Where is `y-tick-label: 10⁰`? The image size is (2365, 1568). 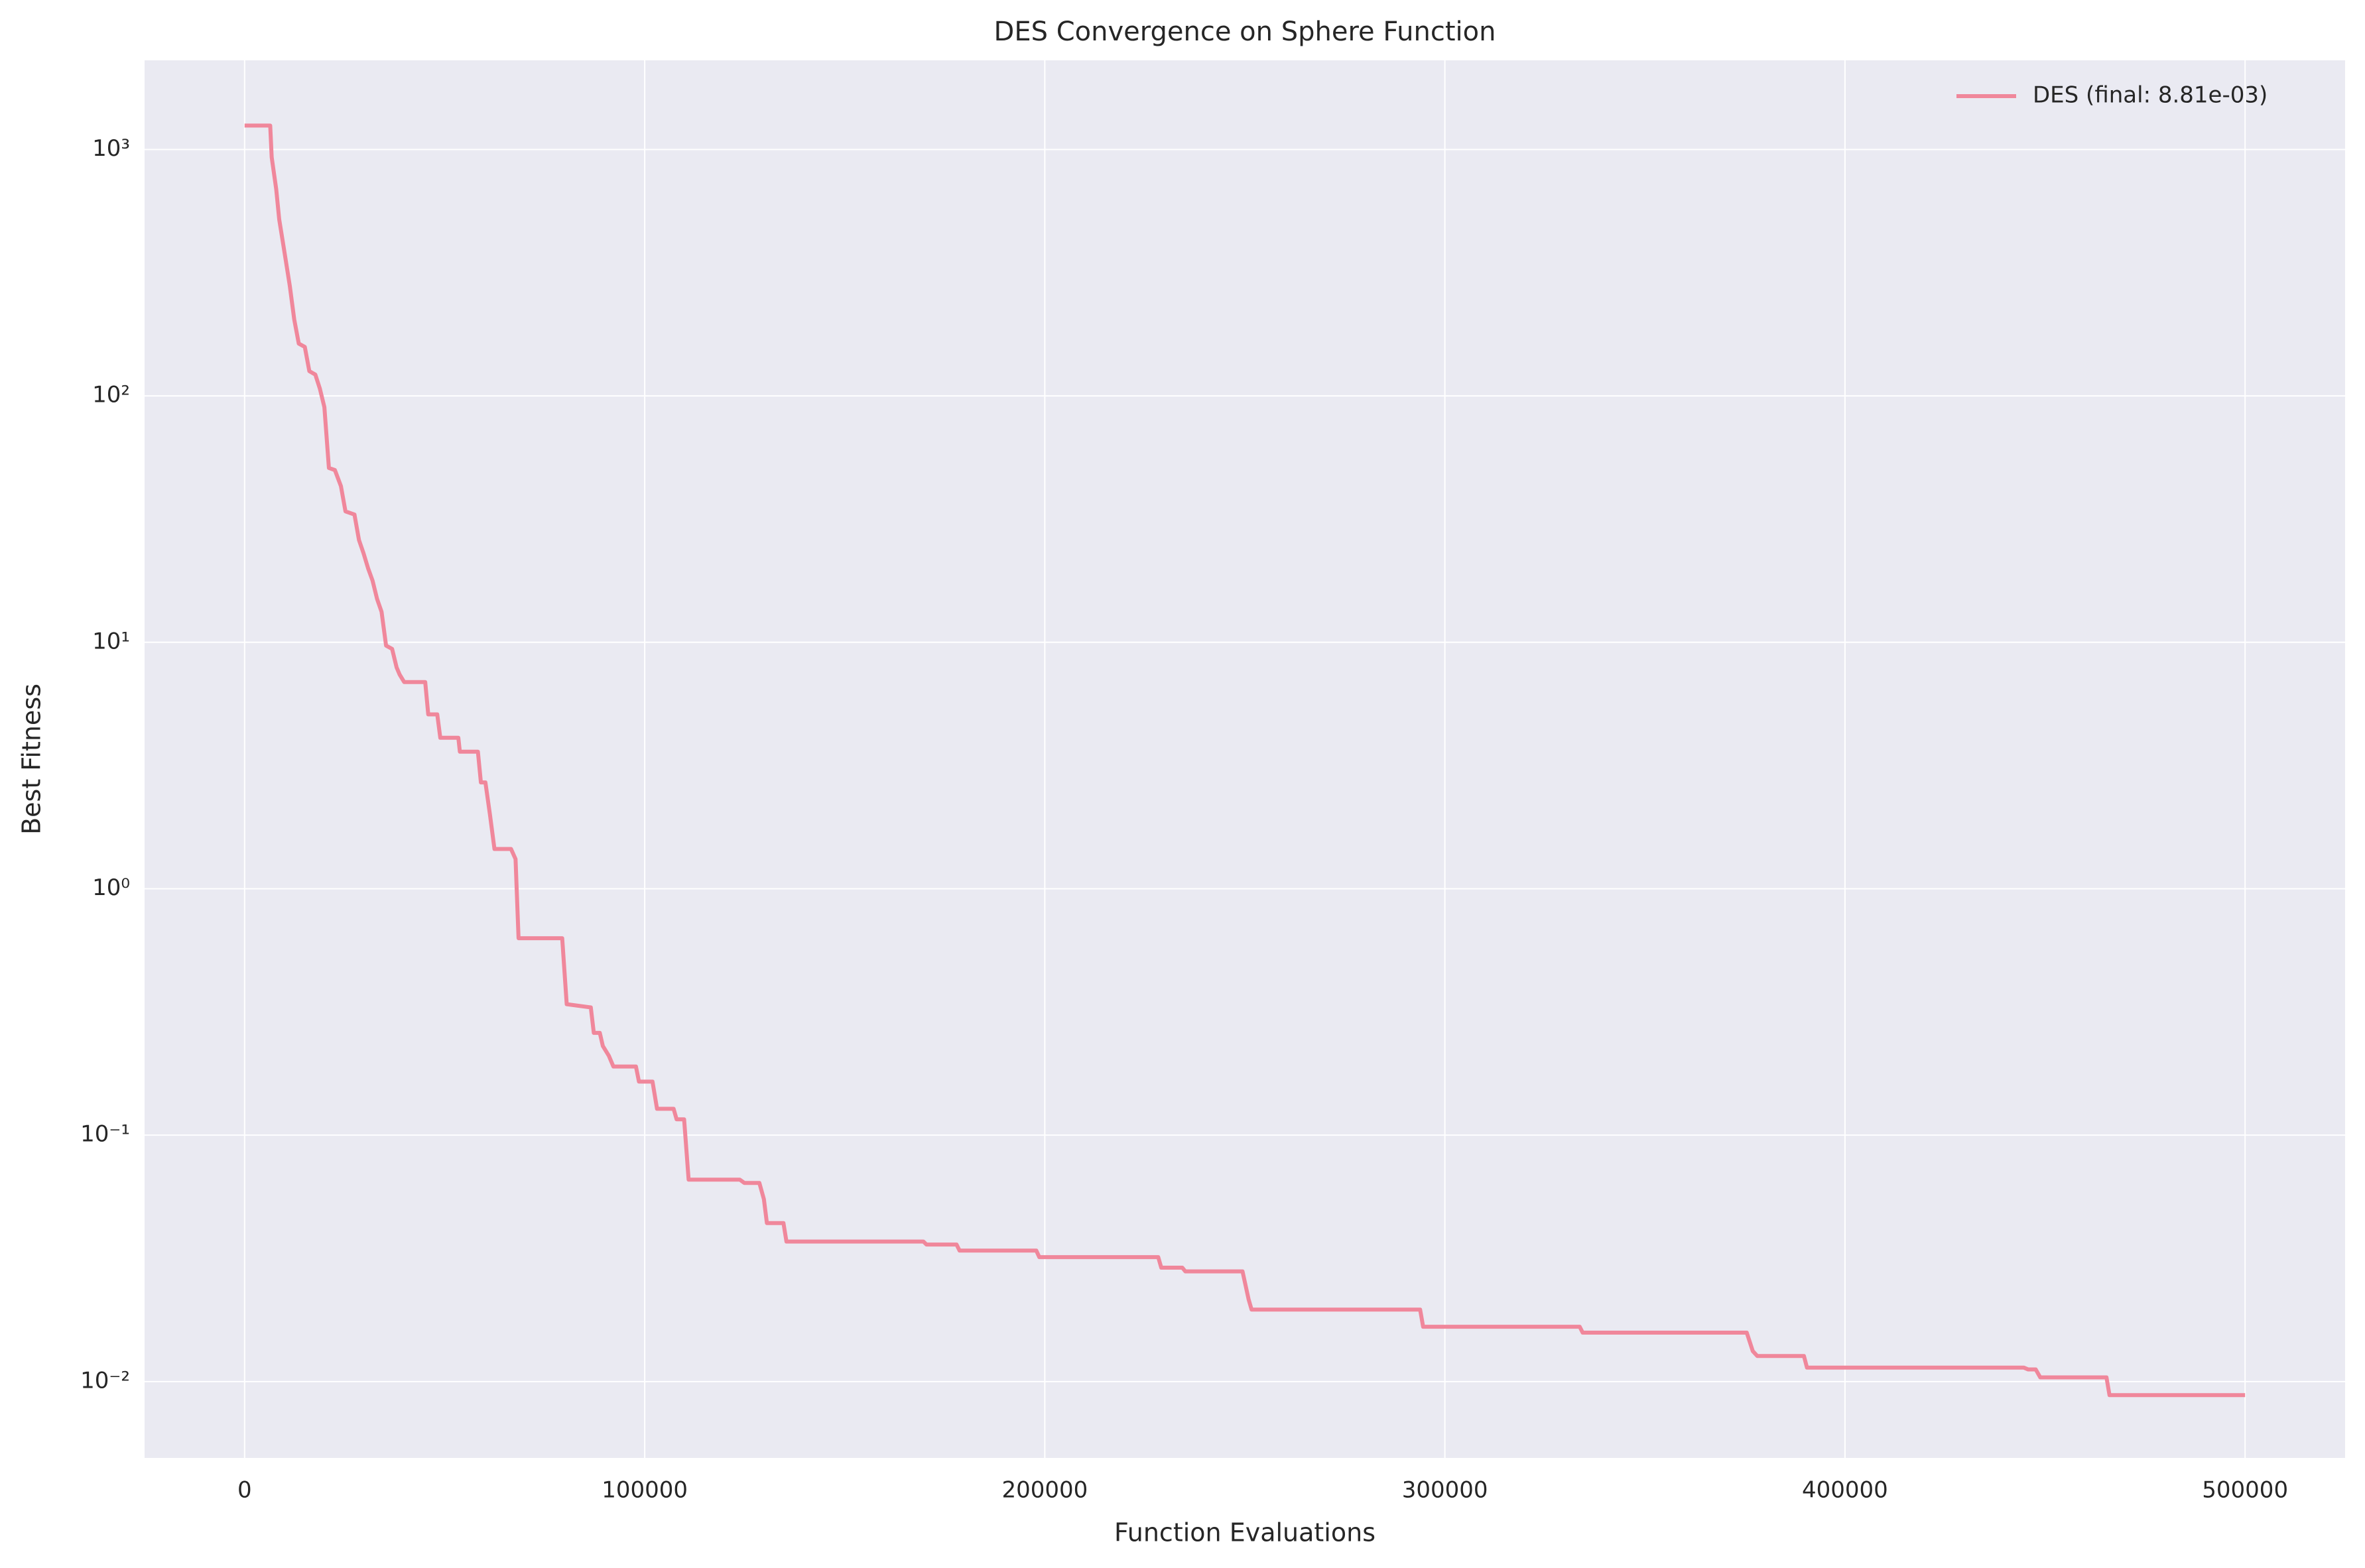 y-tick-label: 10⁰ is located at coordinates (111, 887).